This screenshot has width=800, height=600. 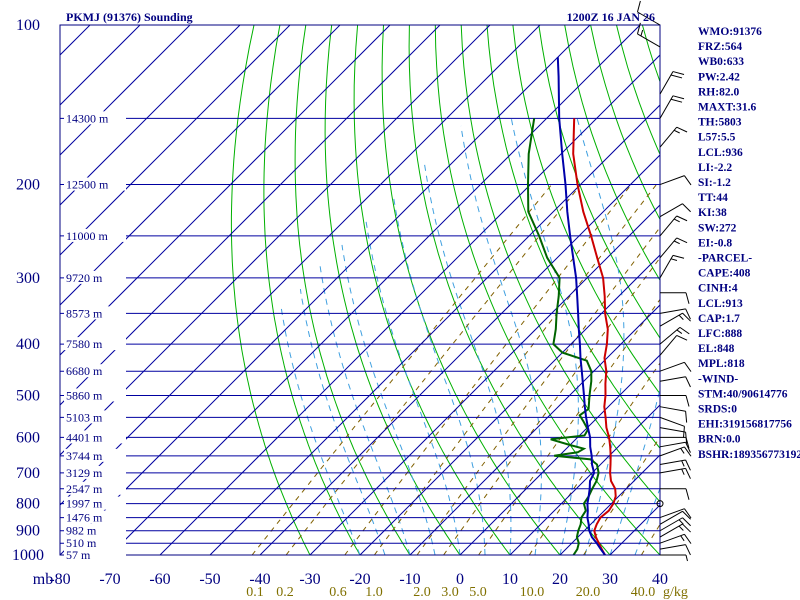 I want to click on pressure-tick-label: 500, so click(x=28, y=395).